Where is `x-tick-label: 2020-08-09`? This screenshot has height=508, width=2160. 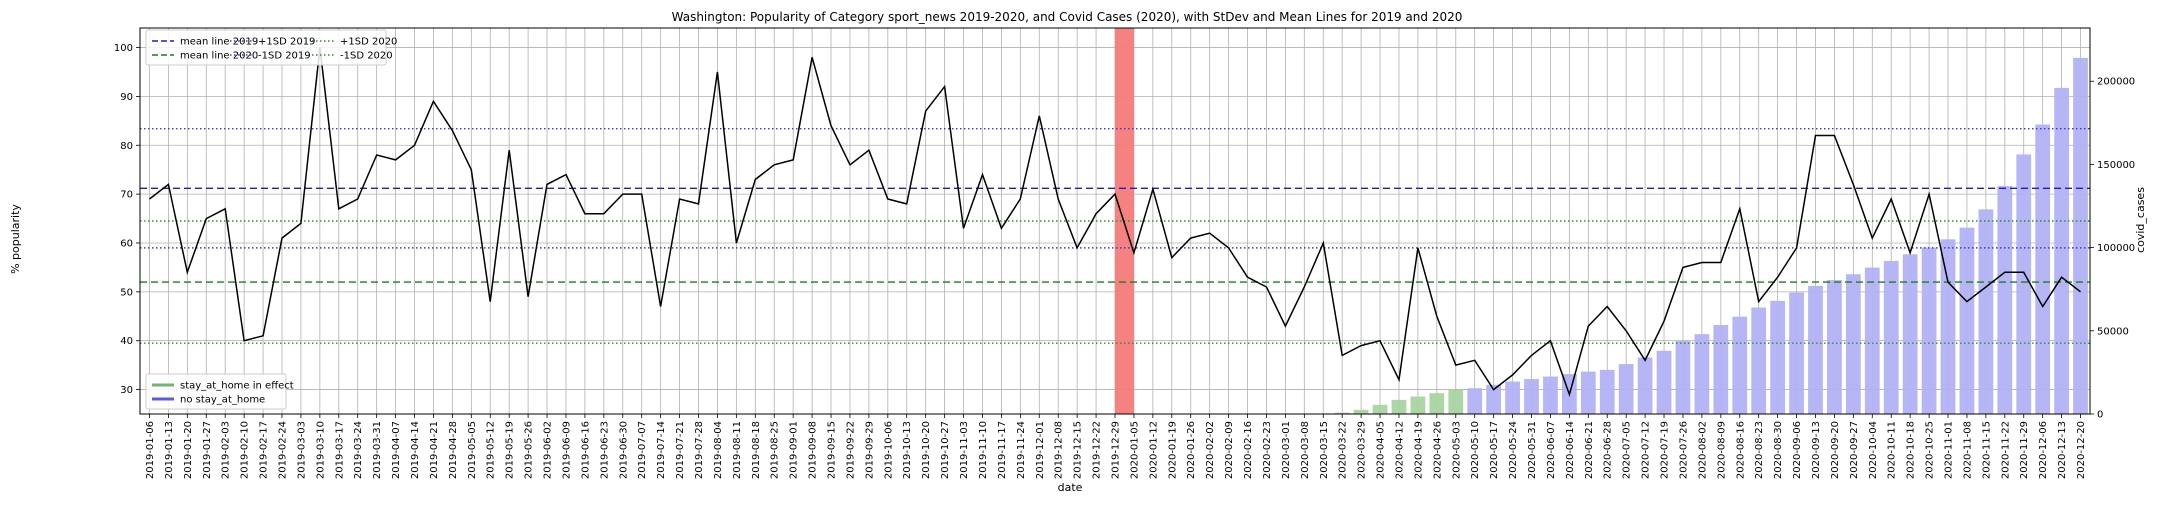
x-tick-label: 2020-08-09 is located at coordinates (1721, 450).